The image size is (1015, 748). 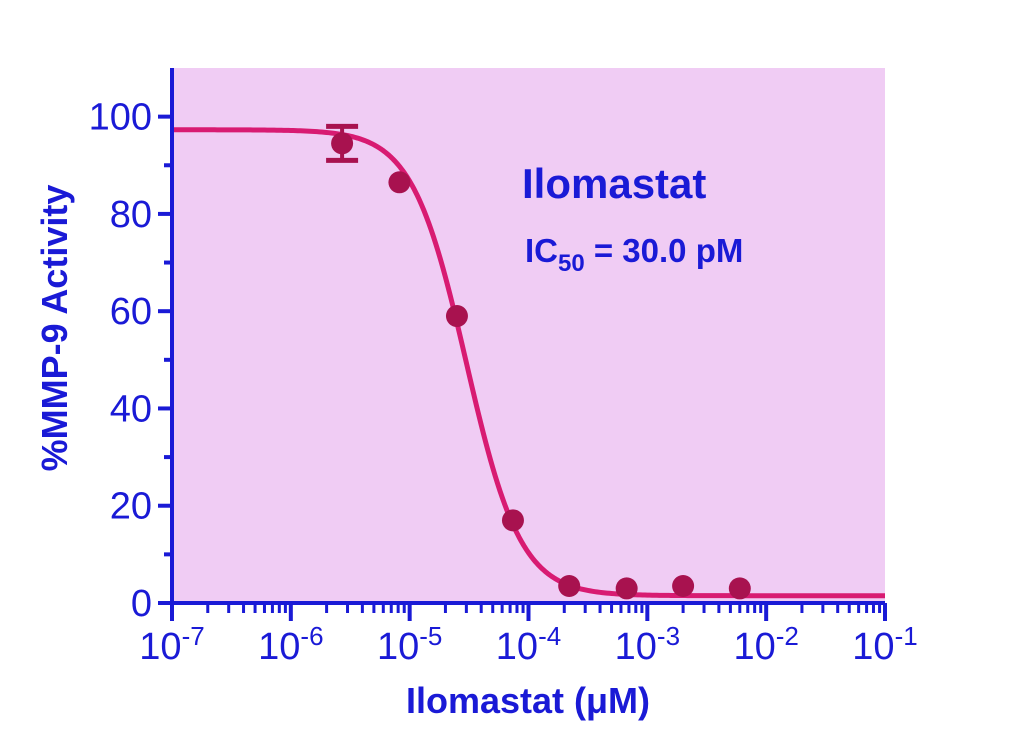 What do you see at coordinates (54, 328) in the screenshot?
I see `y-axis-title: %MMP-9 Activity` at bounding box center [54, 328].